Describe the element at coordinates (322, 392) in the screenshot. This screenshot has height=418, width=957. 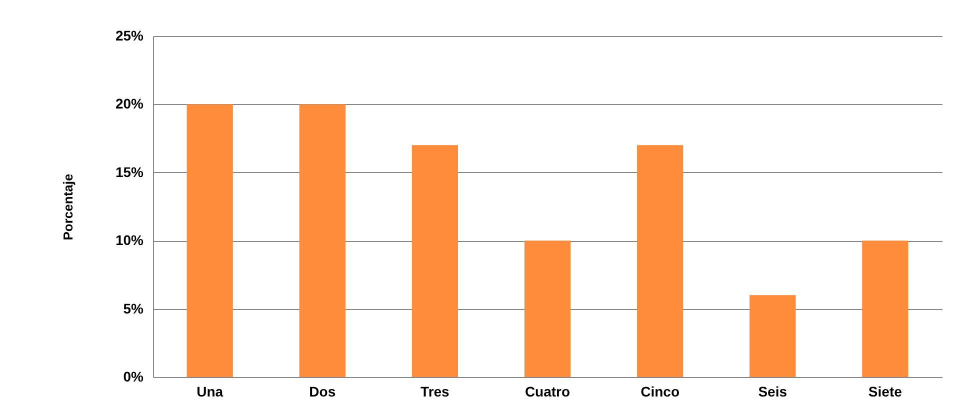
I see `x-tick-label: Dos` at that location.